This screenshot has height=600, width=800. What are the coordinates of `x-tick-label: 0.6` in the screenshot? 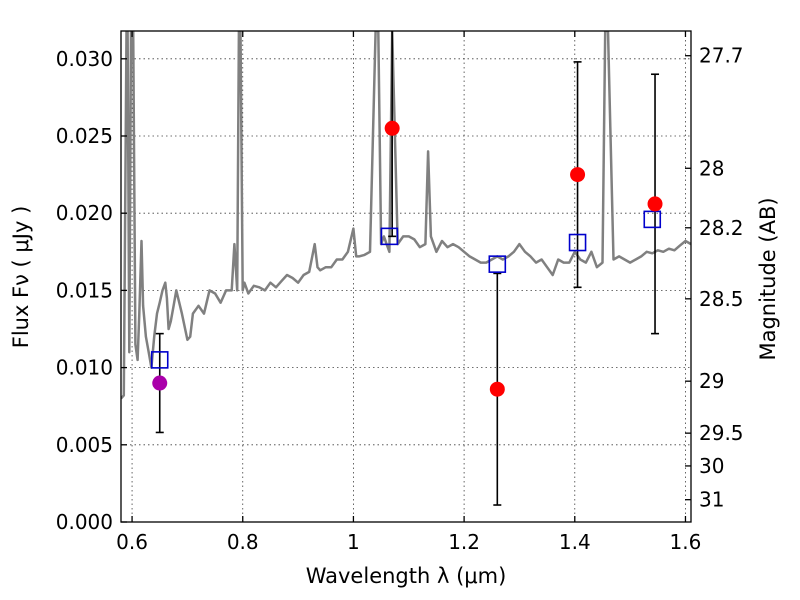 It's located at (132, 542).